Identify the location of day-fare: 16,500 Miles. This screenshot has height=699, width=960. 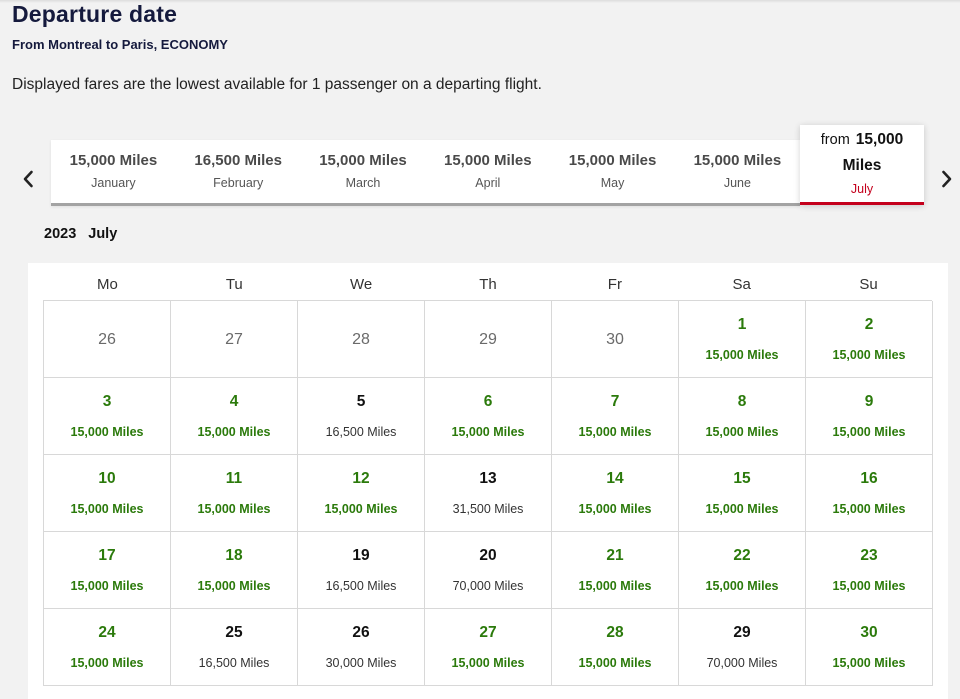
(361, 586).